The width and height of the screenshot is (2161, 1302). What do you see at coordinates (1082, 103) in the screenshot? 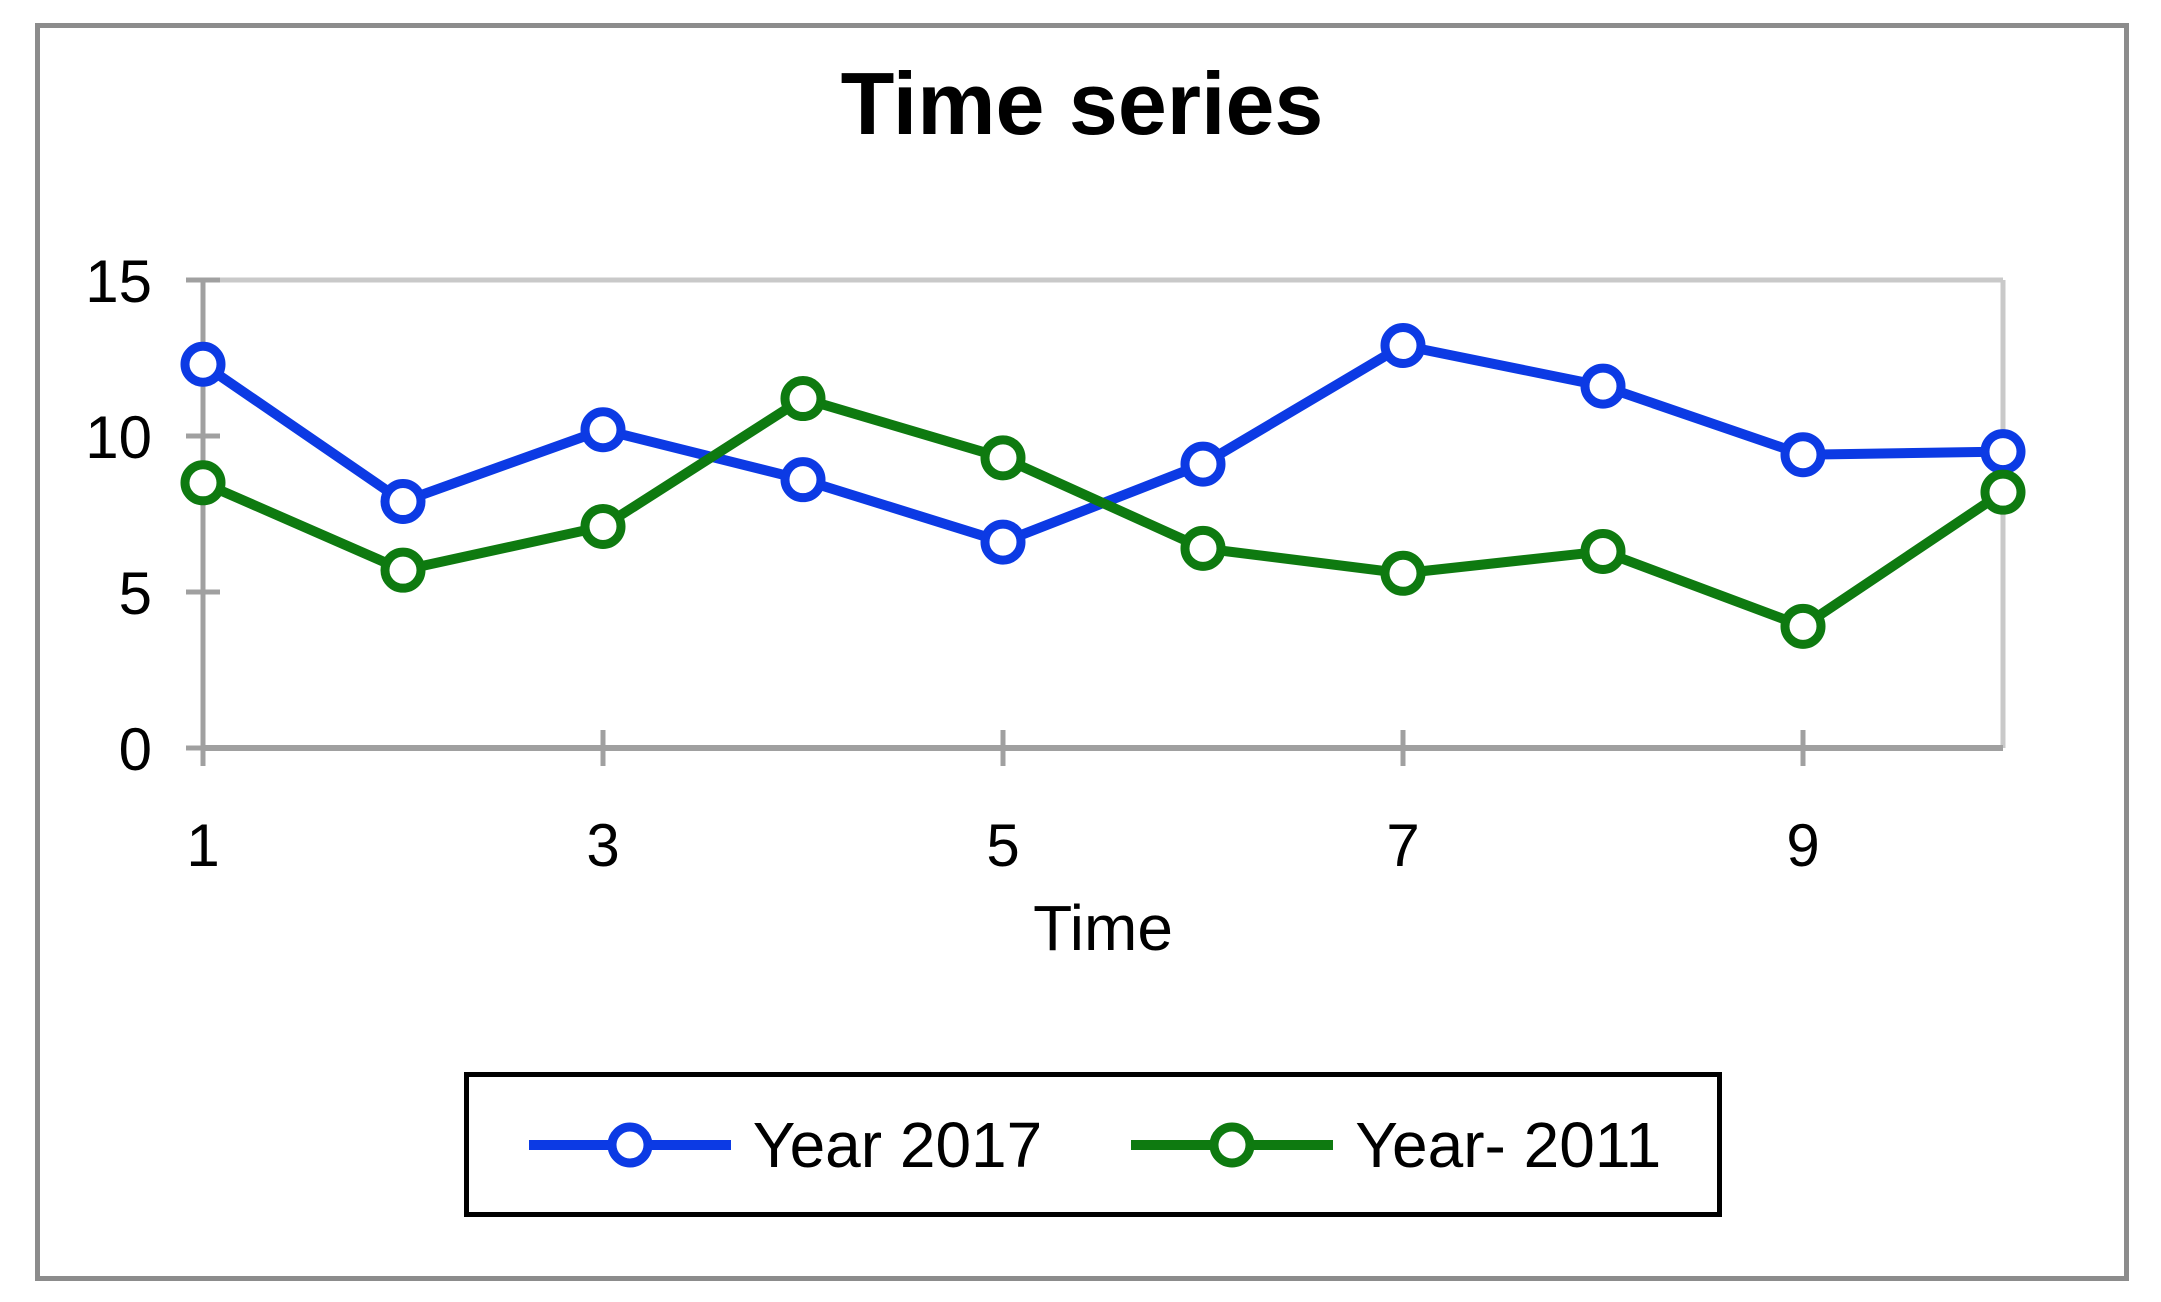
I see `chart-title: Time series` at bounding box center [1082, 103].